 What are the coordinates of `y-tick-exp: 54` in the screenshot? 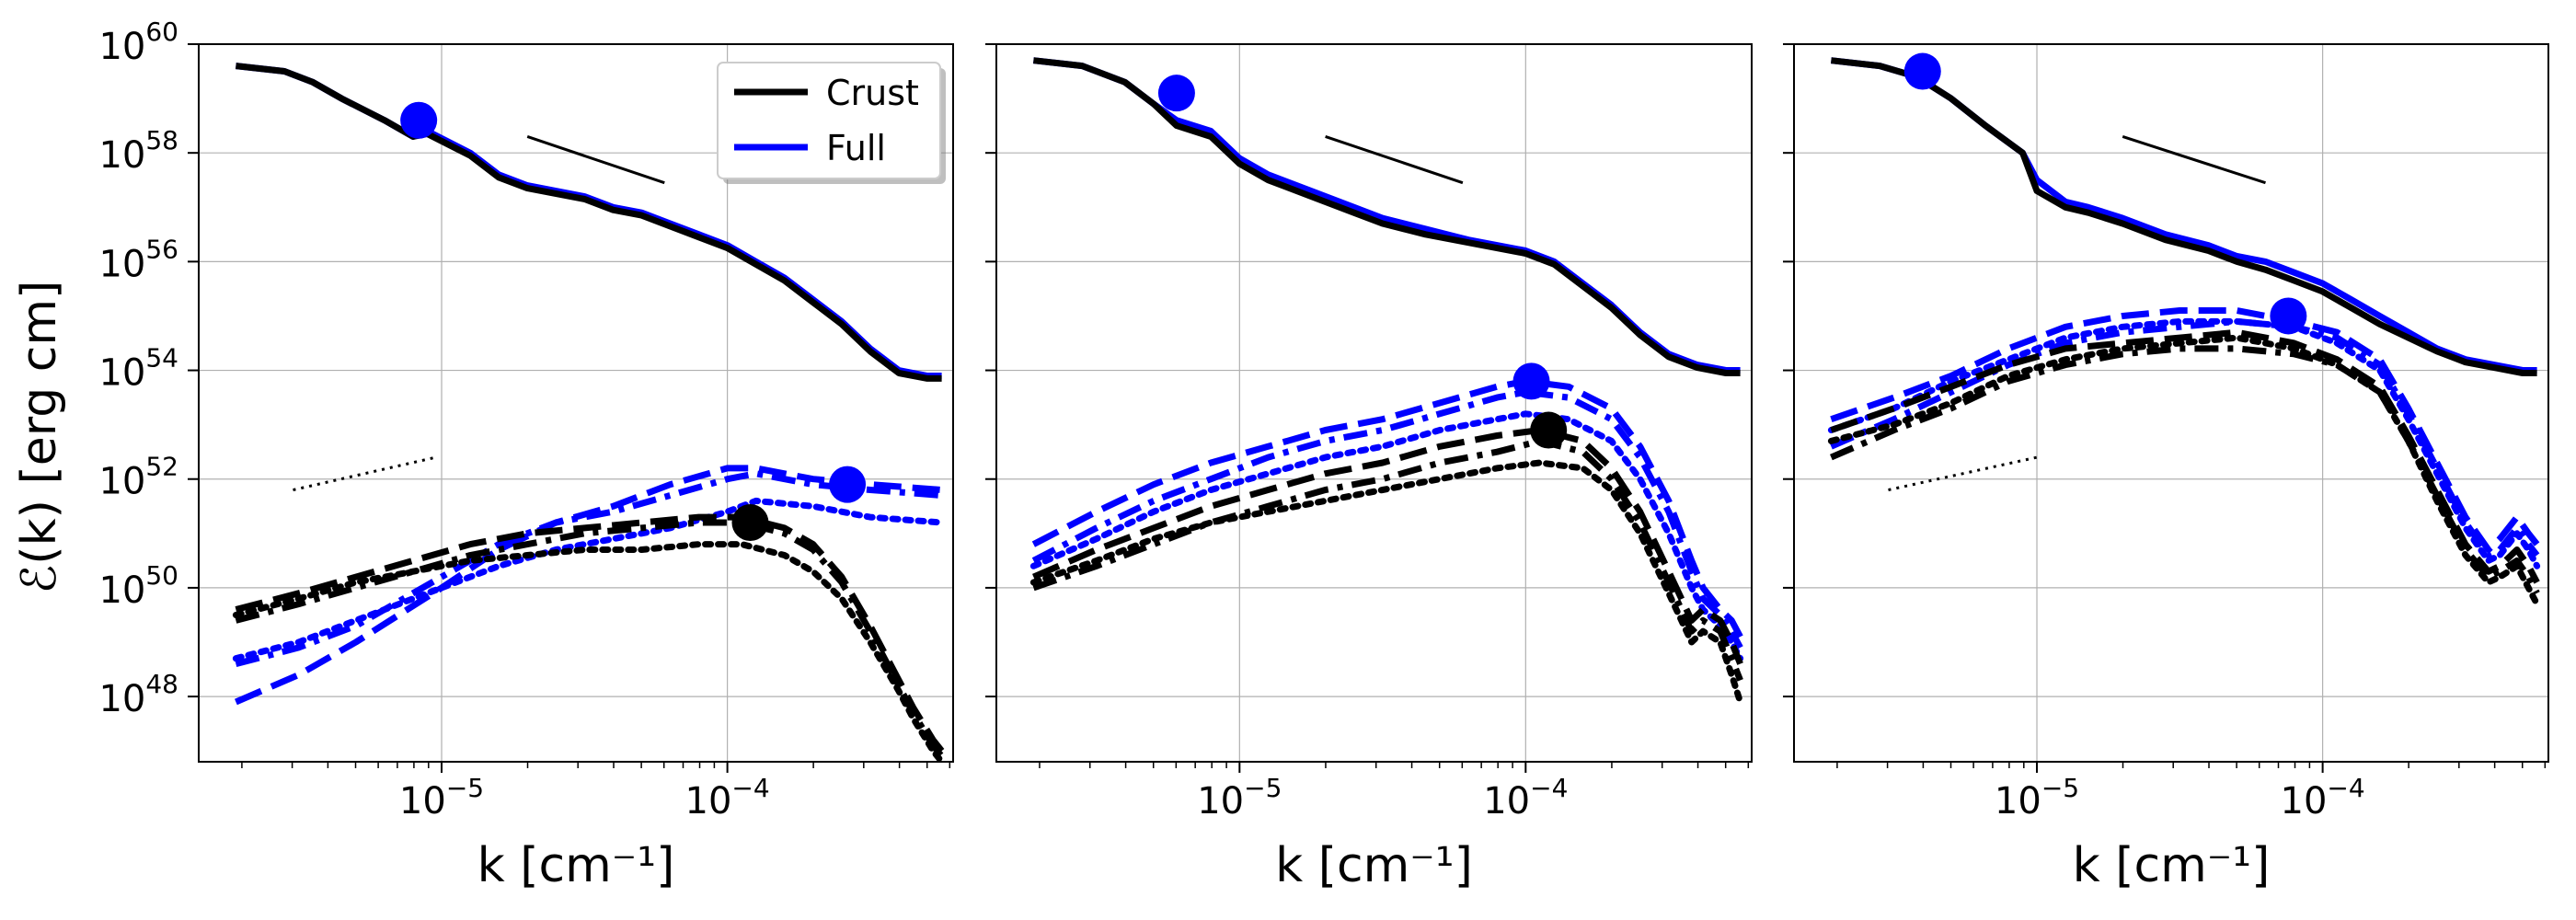 It's located at (161, 358).